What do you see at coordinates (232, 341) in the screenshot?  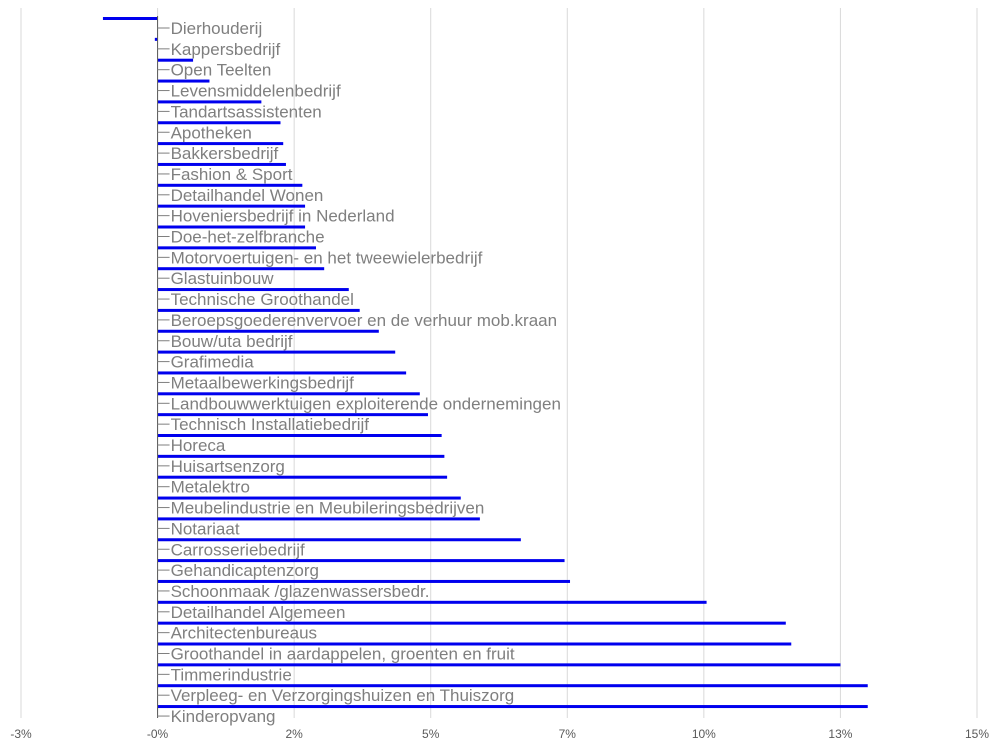 I see `category-label: Bouw/uta bedrijf` at bounding box center [232, 341].